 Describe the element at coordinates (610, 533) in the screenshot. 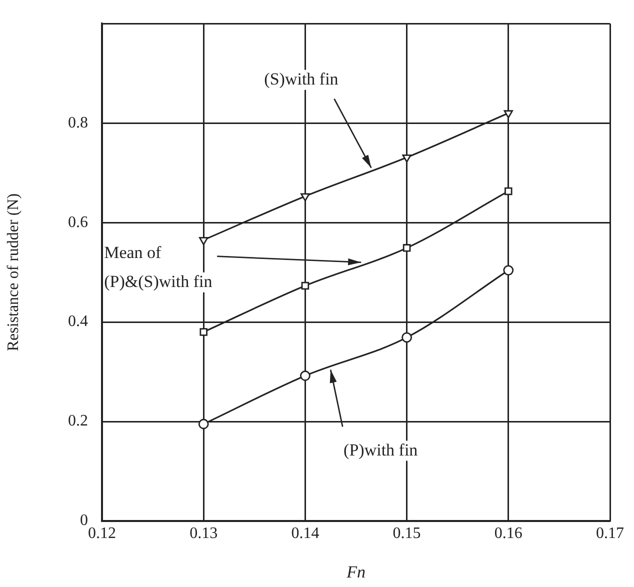

I see `x-tick-label: 0.17` at that location.